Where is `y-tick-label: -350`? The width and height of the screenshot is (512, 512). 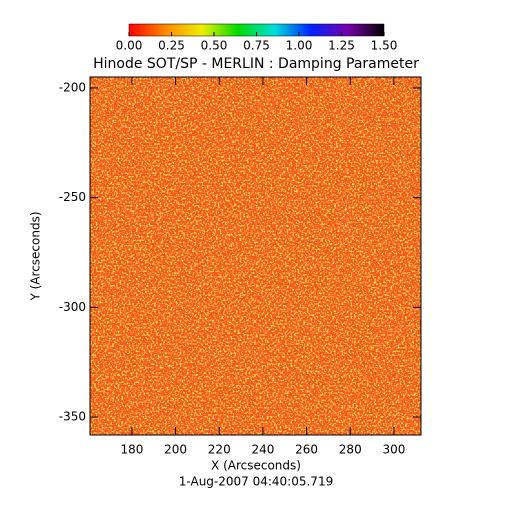
y-tick-label: -350 is located at coordinates (72, 417).